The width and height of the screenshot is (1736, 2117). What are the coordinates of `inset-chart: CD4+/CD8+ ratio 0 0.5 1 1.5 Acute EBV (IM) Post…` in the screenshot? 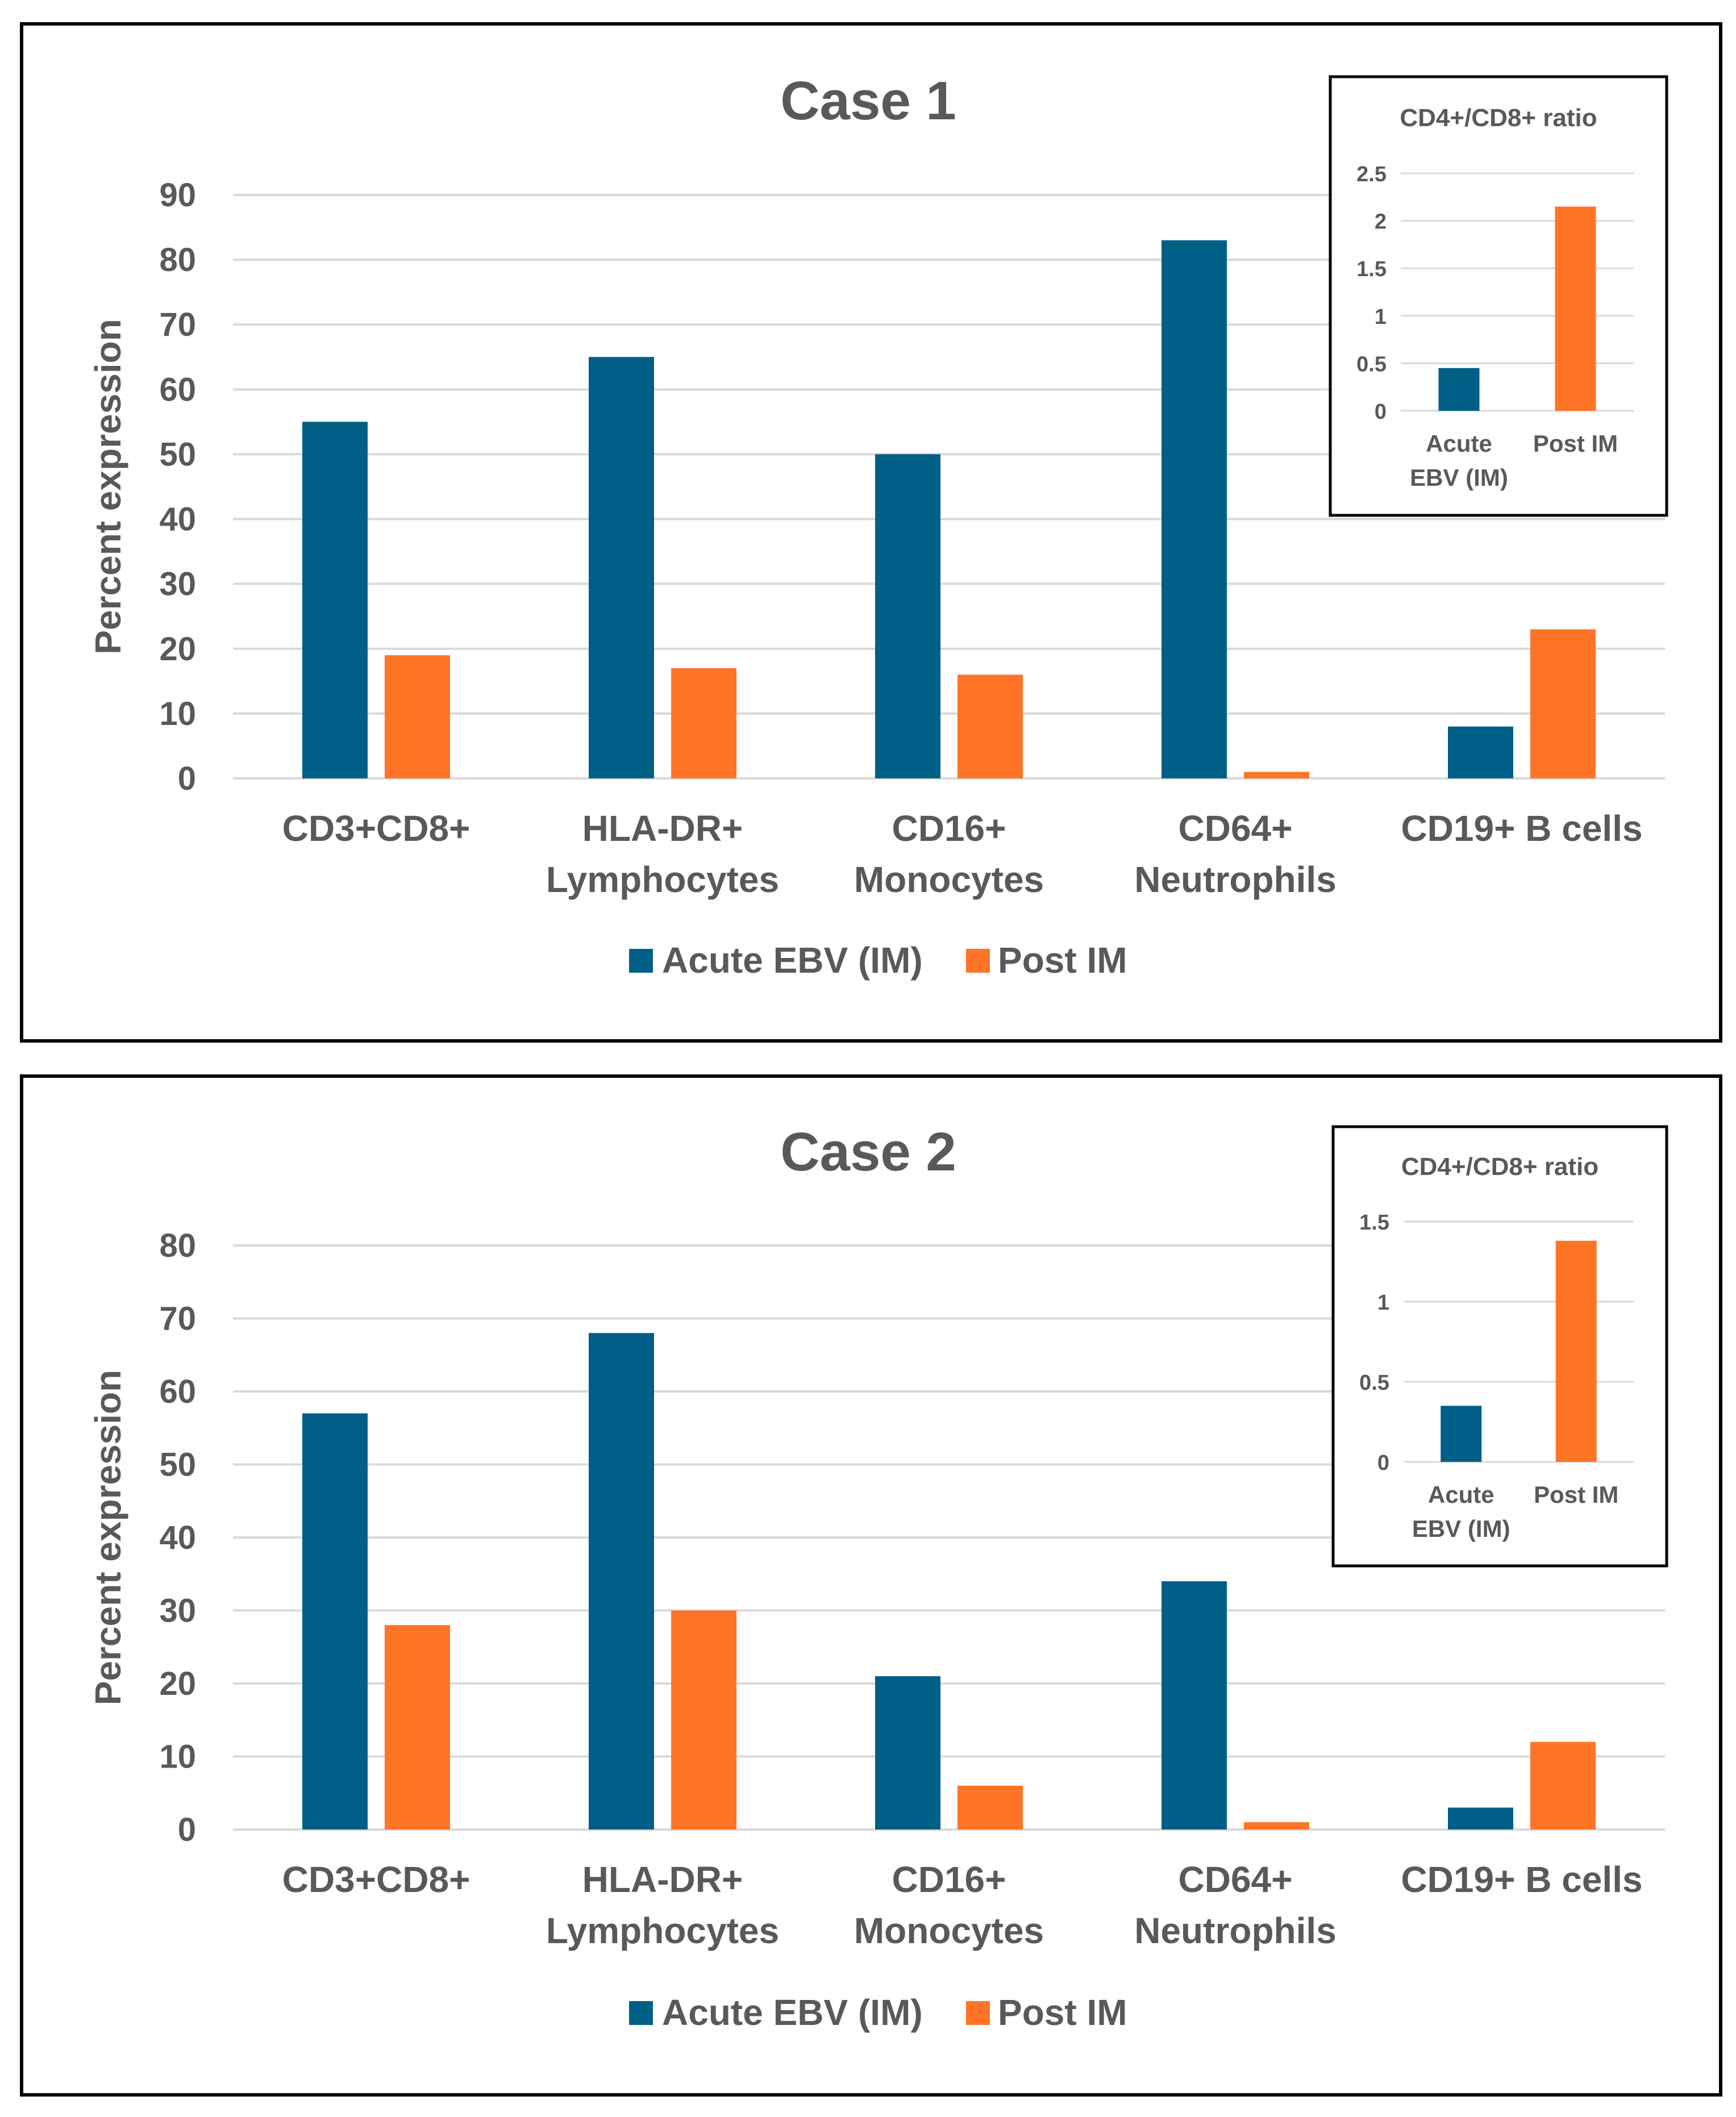 It's located at (1499, 1346).